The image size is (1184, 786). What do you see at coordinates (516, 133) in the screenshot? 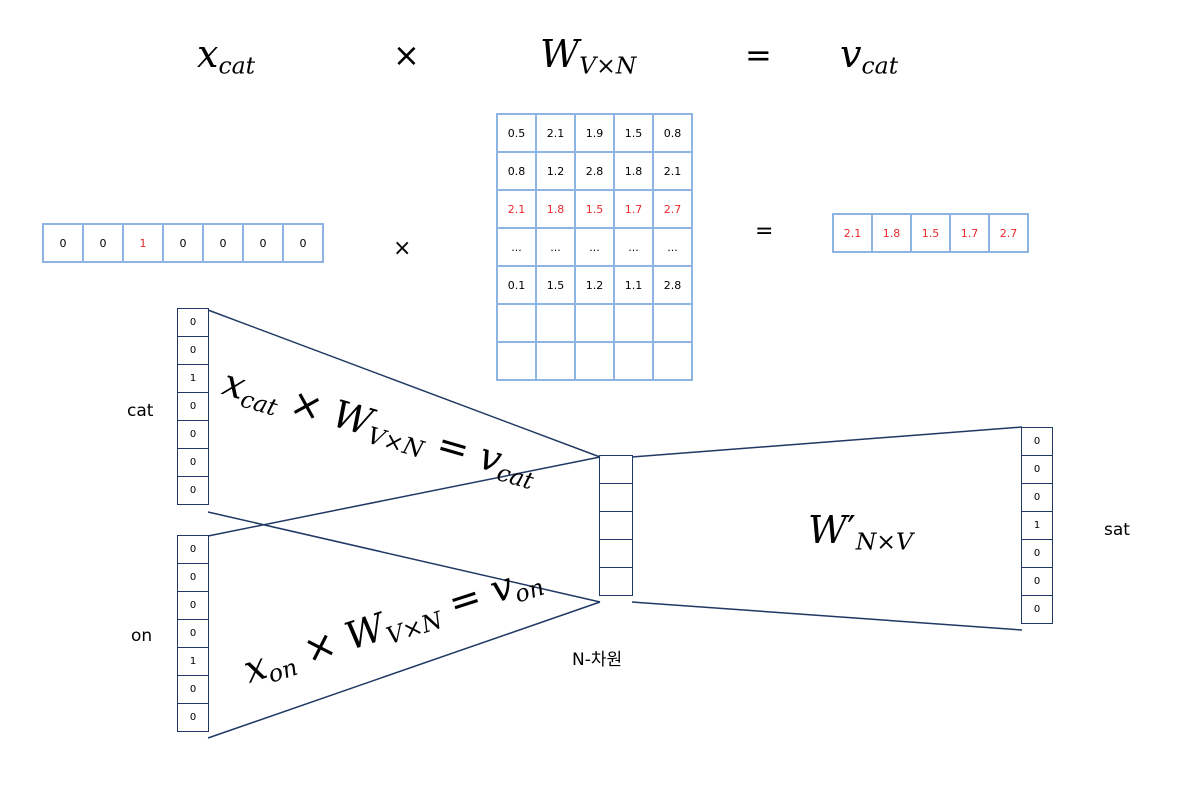
I see `matrix-cell: 0.5` at bounding box center [516, 133].